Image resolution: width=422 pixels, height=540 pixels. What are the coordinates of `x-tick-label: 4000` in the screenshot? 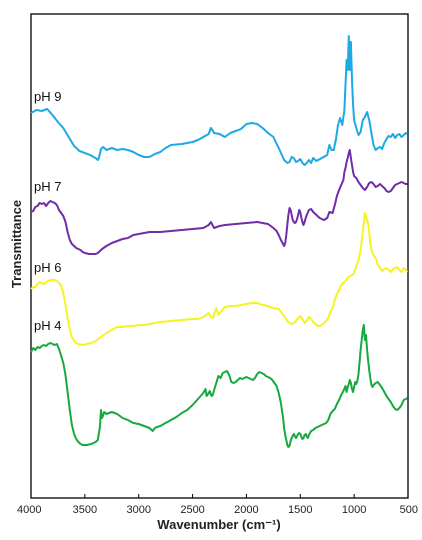 It's located at (29, 510).